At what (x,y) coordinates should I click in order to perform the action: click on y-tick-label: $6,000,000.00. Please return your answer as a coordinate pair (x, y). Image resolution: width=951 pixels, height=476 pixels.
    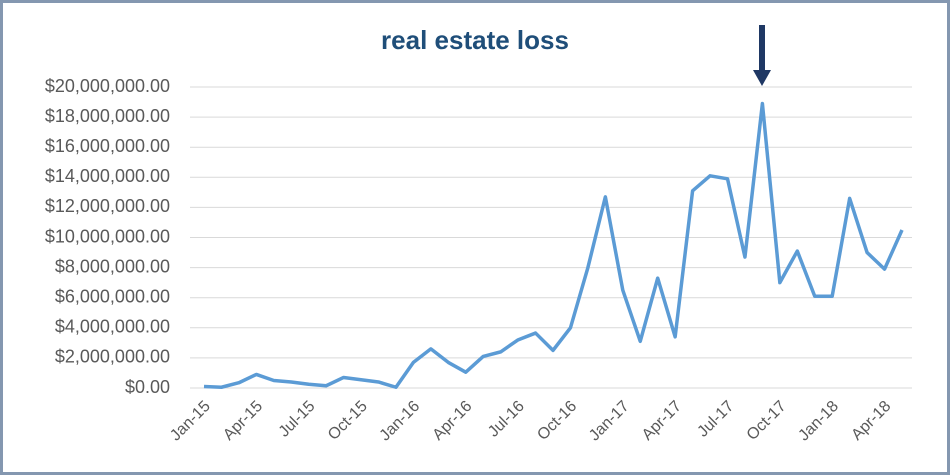
    Looking at the image, I should click on (112, 296).